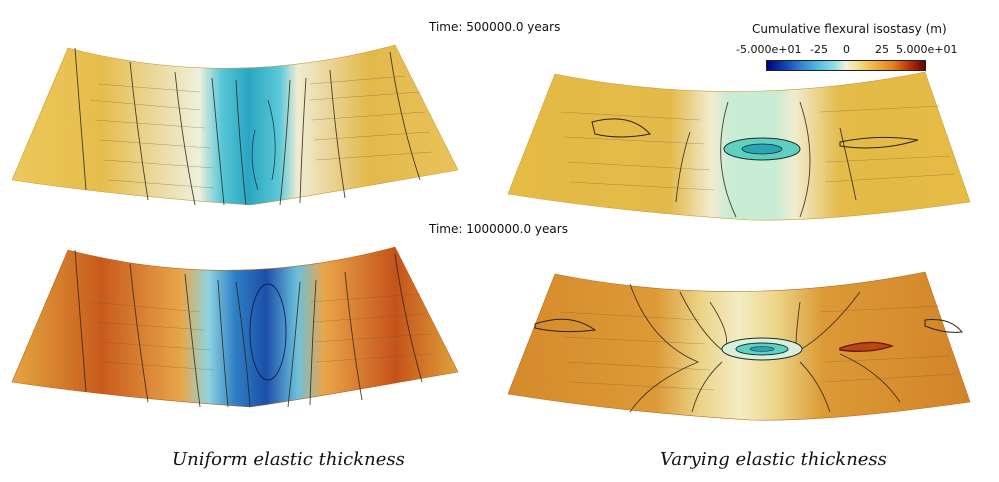 The image size is (999, 482). I want to click on time-label-bottom: Time: 1000000.0 years, so click(498, 229).